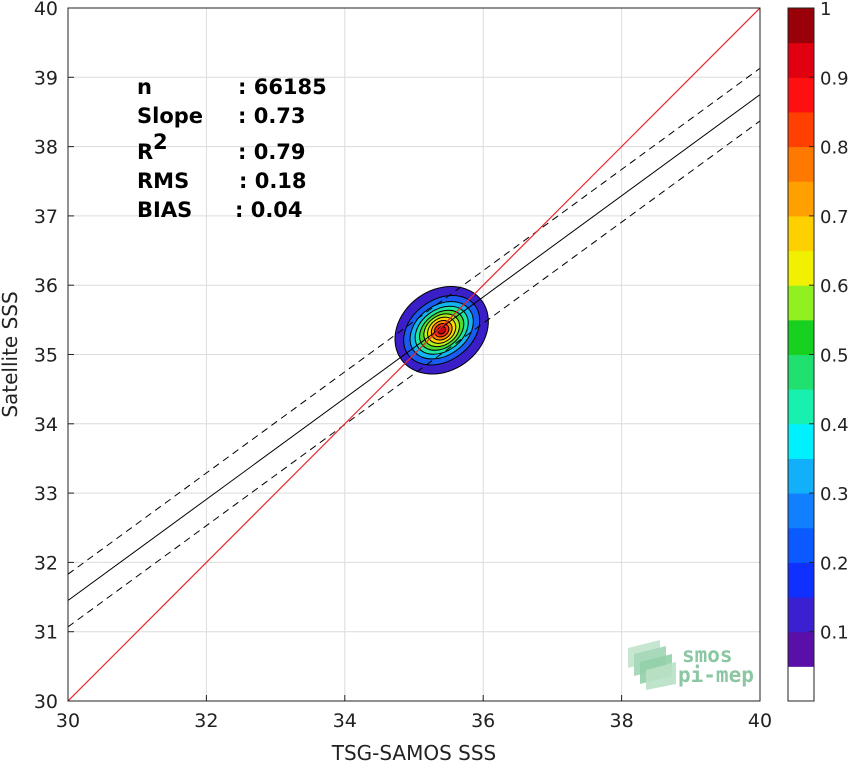 This screenshot has width=855, height=764. I want to click on logo-mark-icon, so click(652, 665).